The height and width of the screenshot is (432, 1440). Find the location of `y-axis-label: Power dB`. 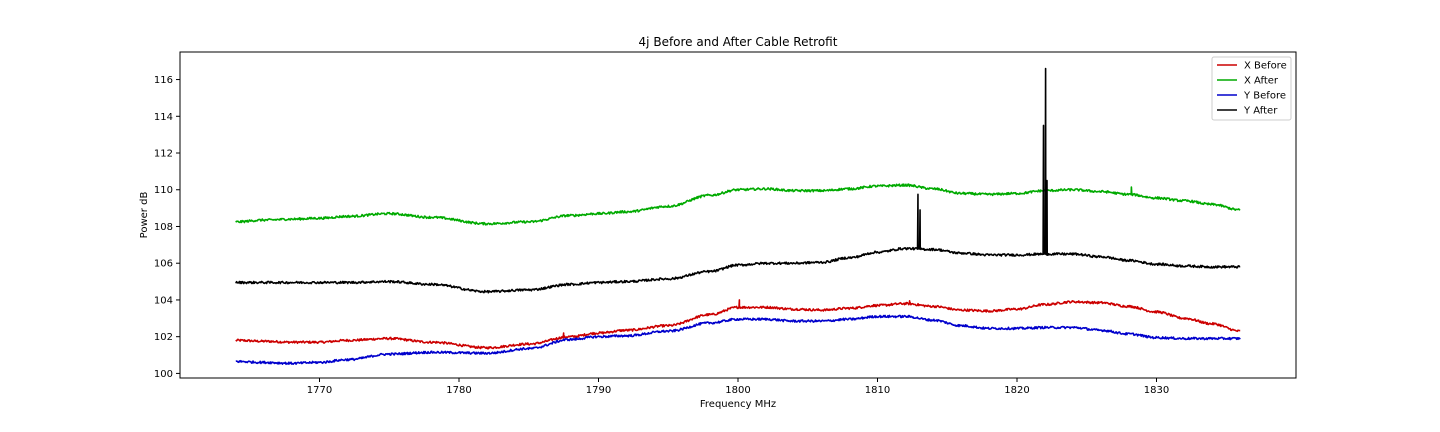

y-axis-label: Power dB is located at coordinates (144, 215).